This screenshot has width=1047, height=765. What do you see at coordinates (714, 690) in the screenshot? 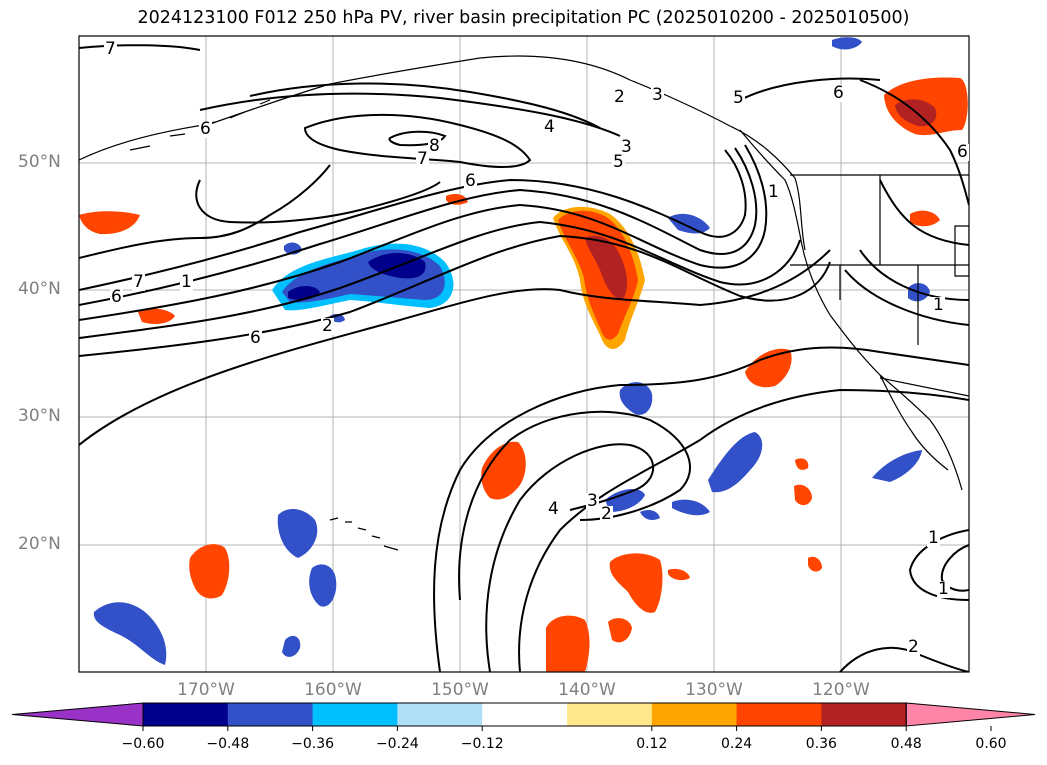
I see `longitude-label: 130°W` at bounding box center [714, 690].